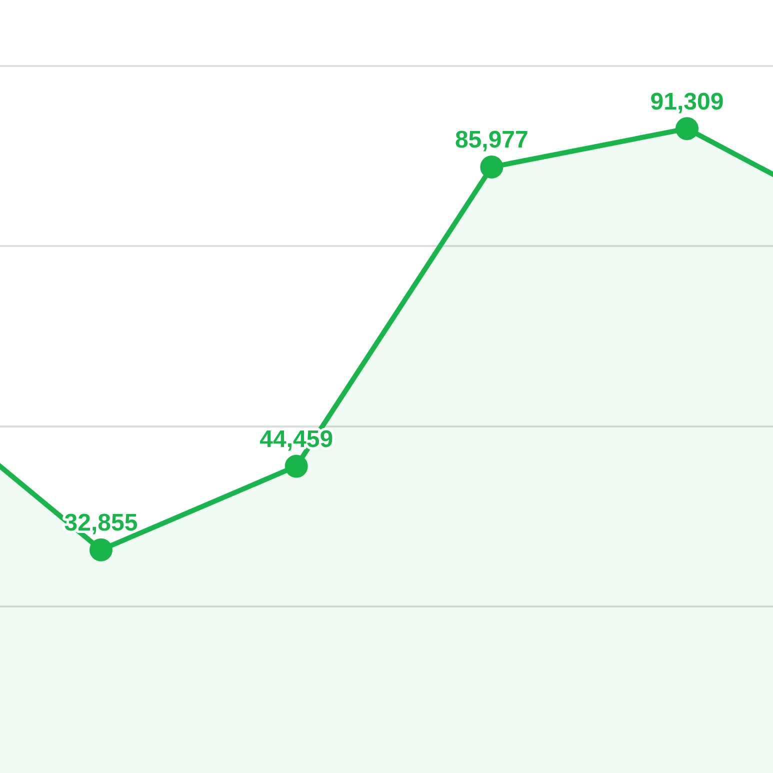 Image resolution: width=773 pixels, height=773 pixels. I want to click on data-label: 91,309, so click(687, 102).